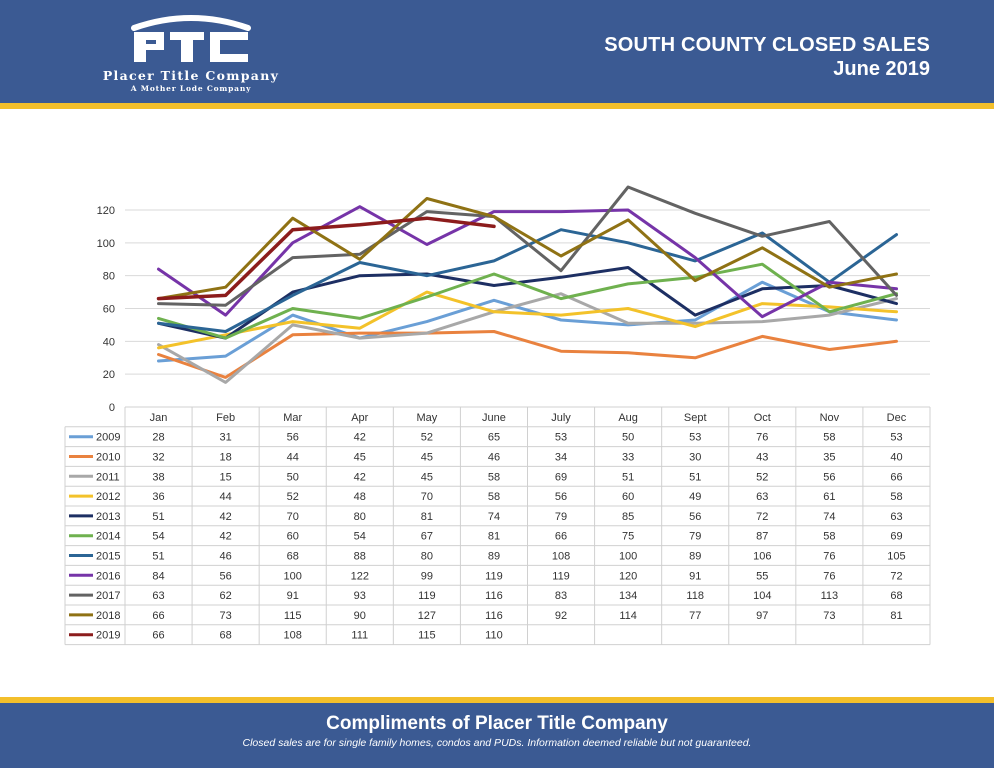  What do you see at coordinates (108, 458) in the screenshot?
I see `legend-label: 2010` at bounding box center [108, 458].